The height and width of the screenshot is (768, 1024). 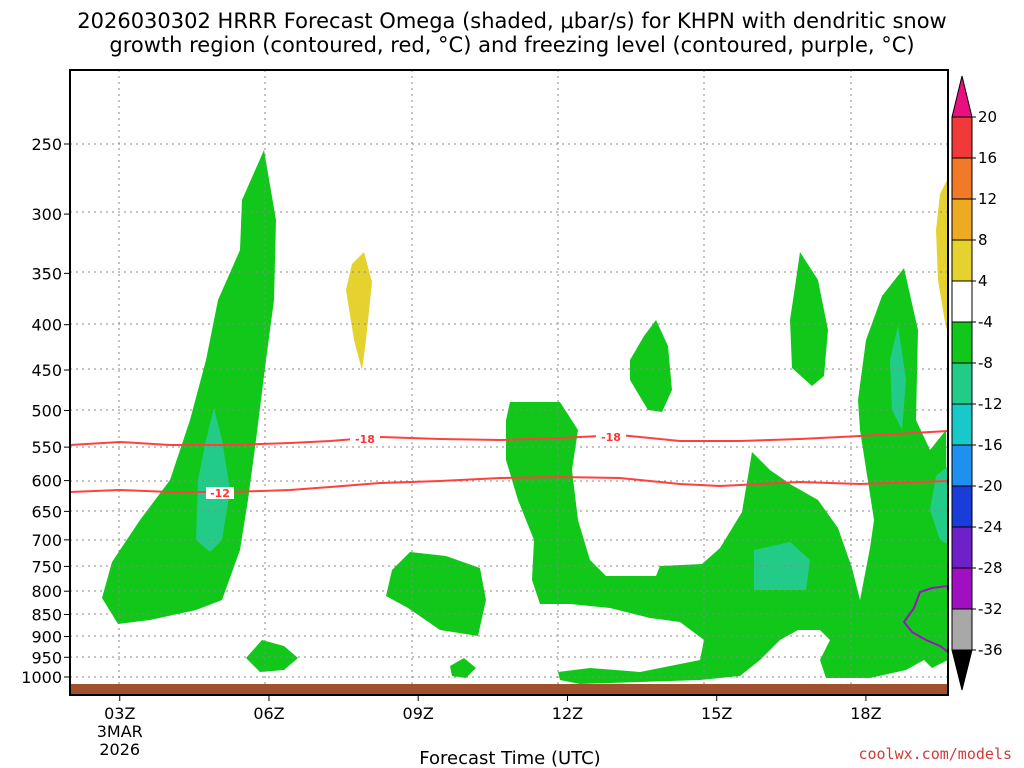 What do you see at coordinates (46, 511) in the screenshot?
I see `y-tick-label: 650` at bounding box center [46, 511].